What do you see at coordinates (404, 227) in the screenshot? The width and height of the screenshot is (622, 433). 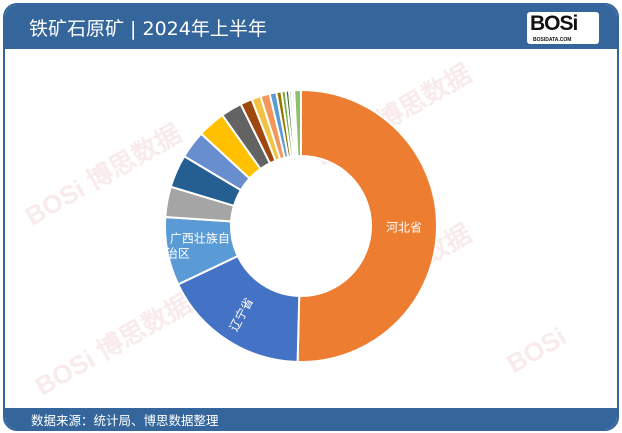 I see `slice-label: 河北省` at bounding box center [404, 227].